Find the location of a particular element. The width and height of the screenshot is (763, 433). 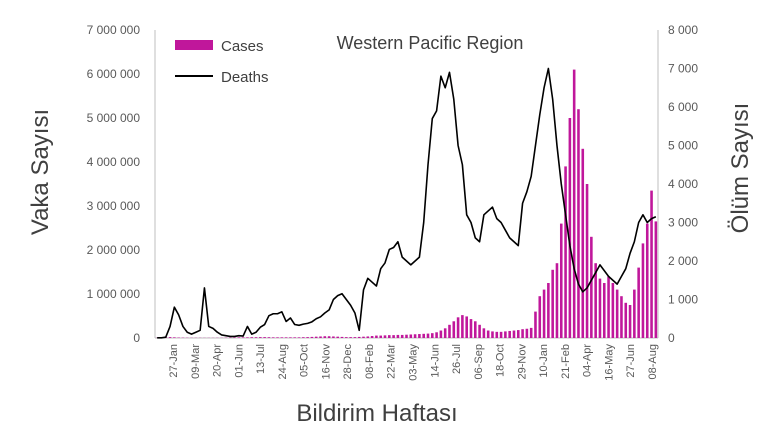

x-tick-label: 22-Mar is located at coordinates (392, 361).